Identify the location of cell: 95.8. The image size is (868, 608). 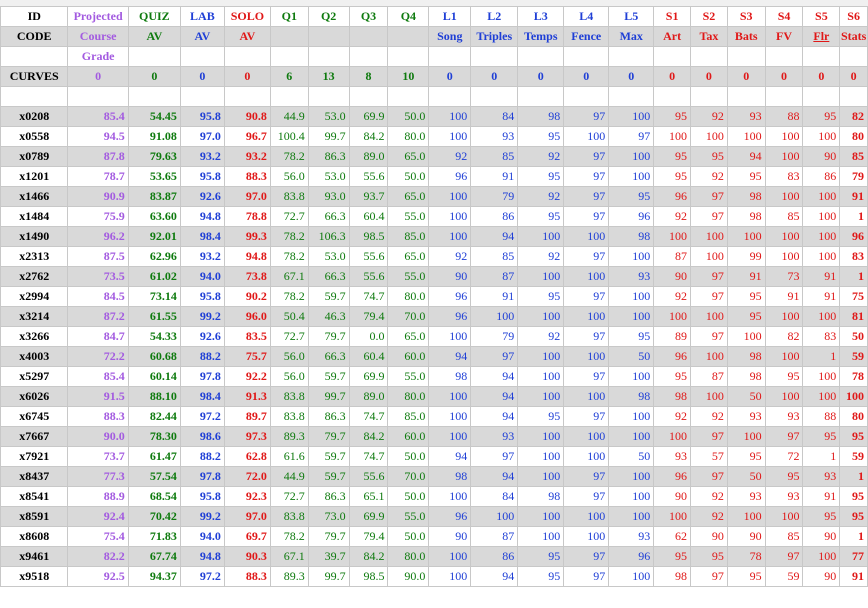
(202, 116).